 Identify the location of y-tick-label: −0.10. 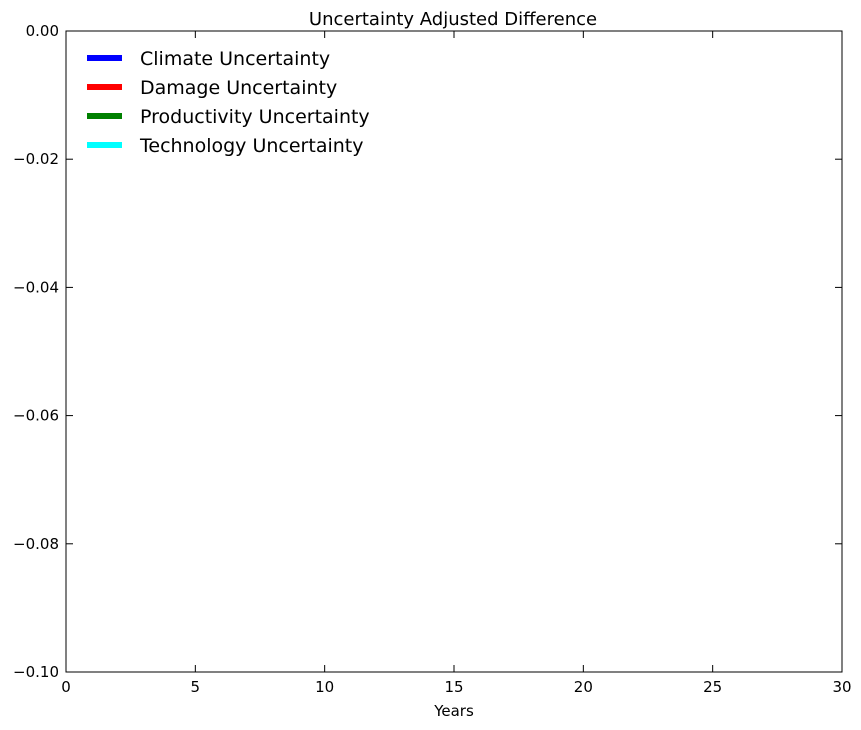
(36, 672).